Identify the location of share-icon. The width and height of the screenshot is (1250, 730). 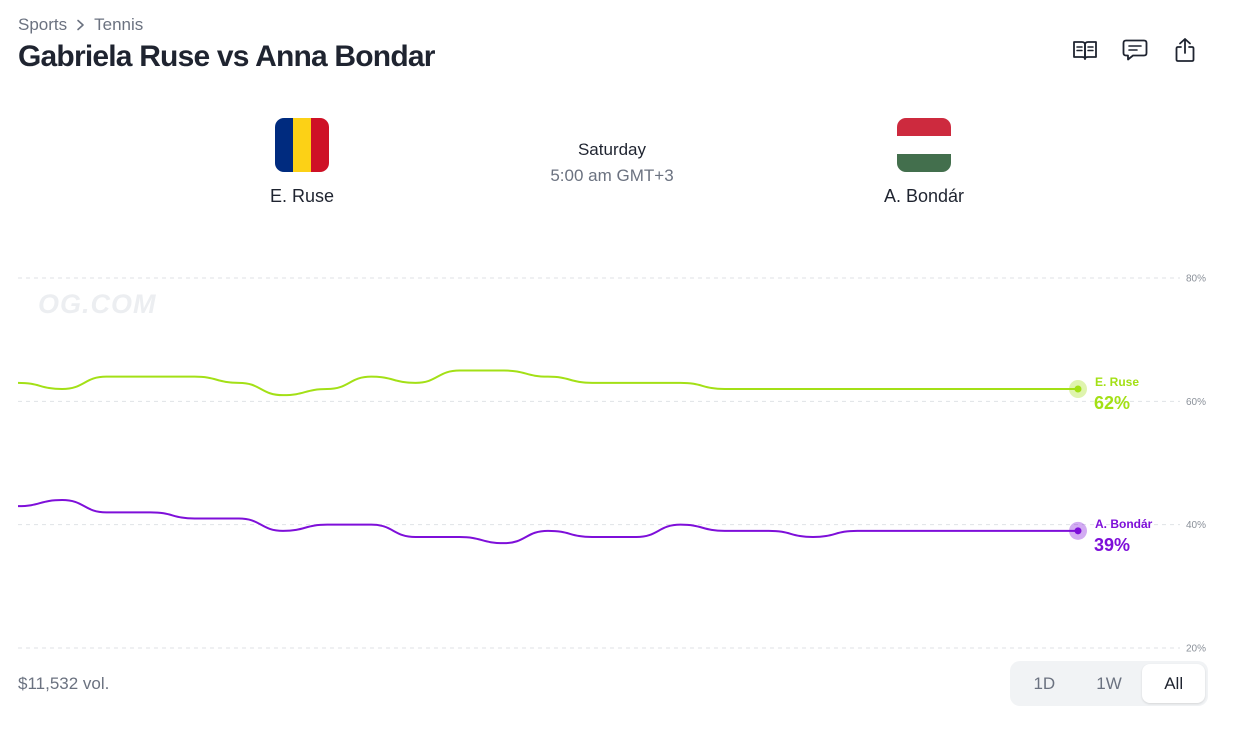
(1185, 50).